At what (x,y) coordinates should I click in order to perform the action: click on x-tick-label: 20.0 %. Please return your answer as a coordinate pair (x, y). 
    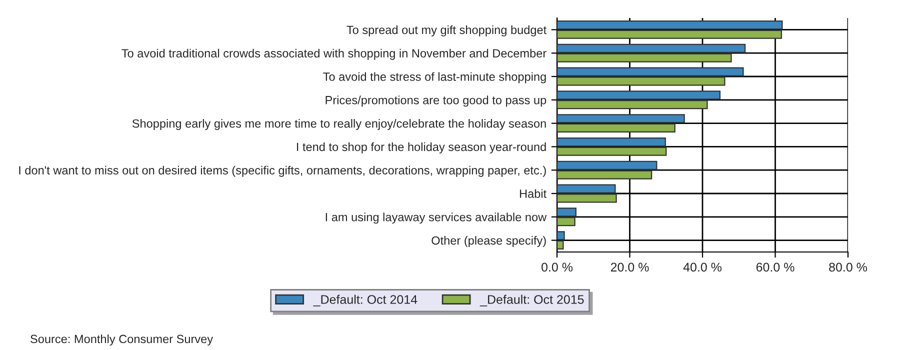
    Looking at the image, I should click on (629, 267).